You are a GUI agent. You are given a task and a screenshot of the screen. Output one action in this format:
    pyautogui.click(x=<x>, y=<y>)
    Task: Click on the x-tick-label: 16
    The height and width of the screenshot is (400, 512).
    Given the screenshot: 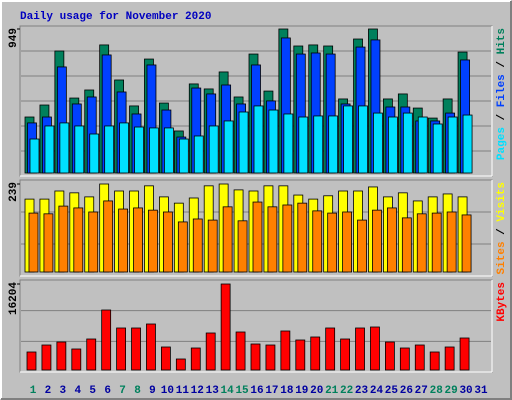 What is the action you would take?
    pyautogui.click(x=256, y=391)
    